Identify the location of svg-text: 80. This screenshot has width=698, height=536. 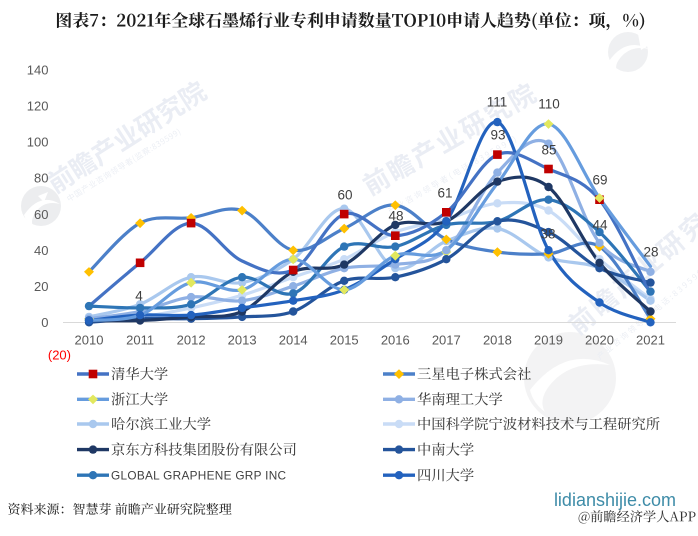
(41, 178).